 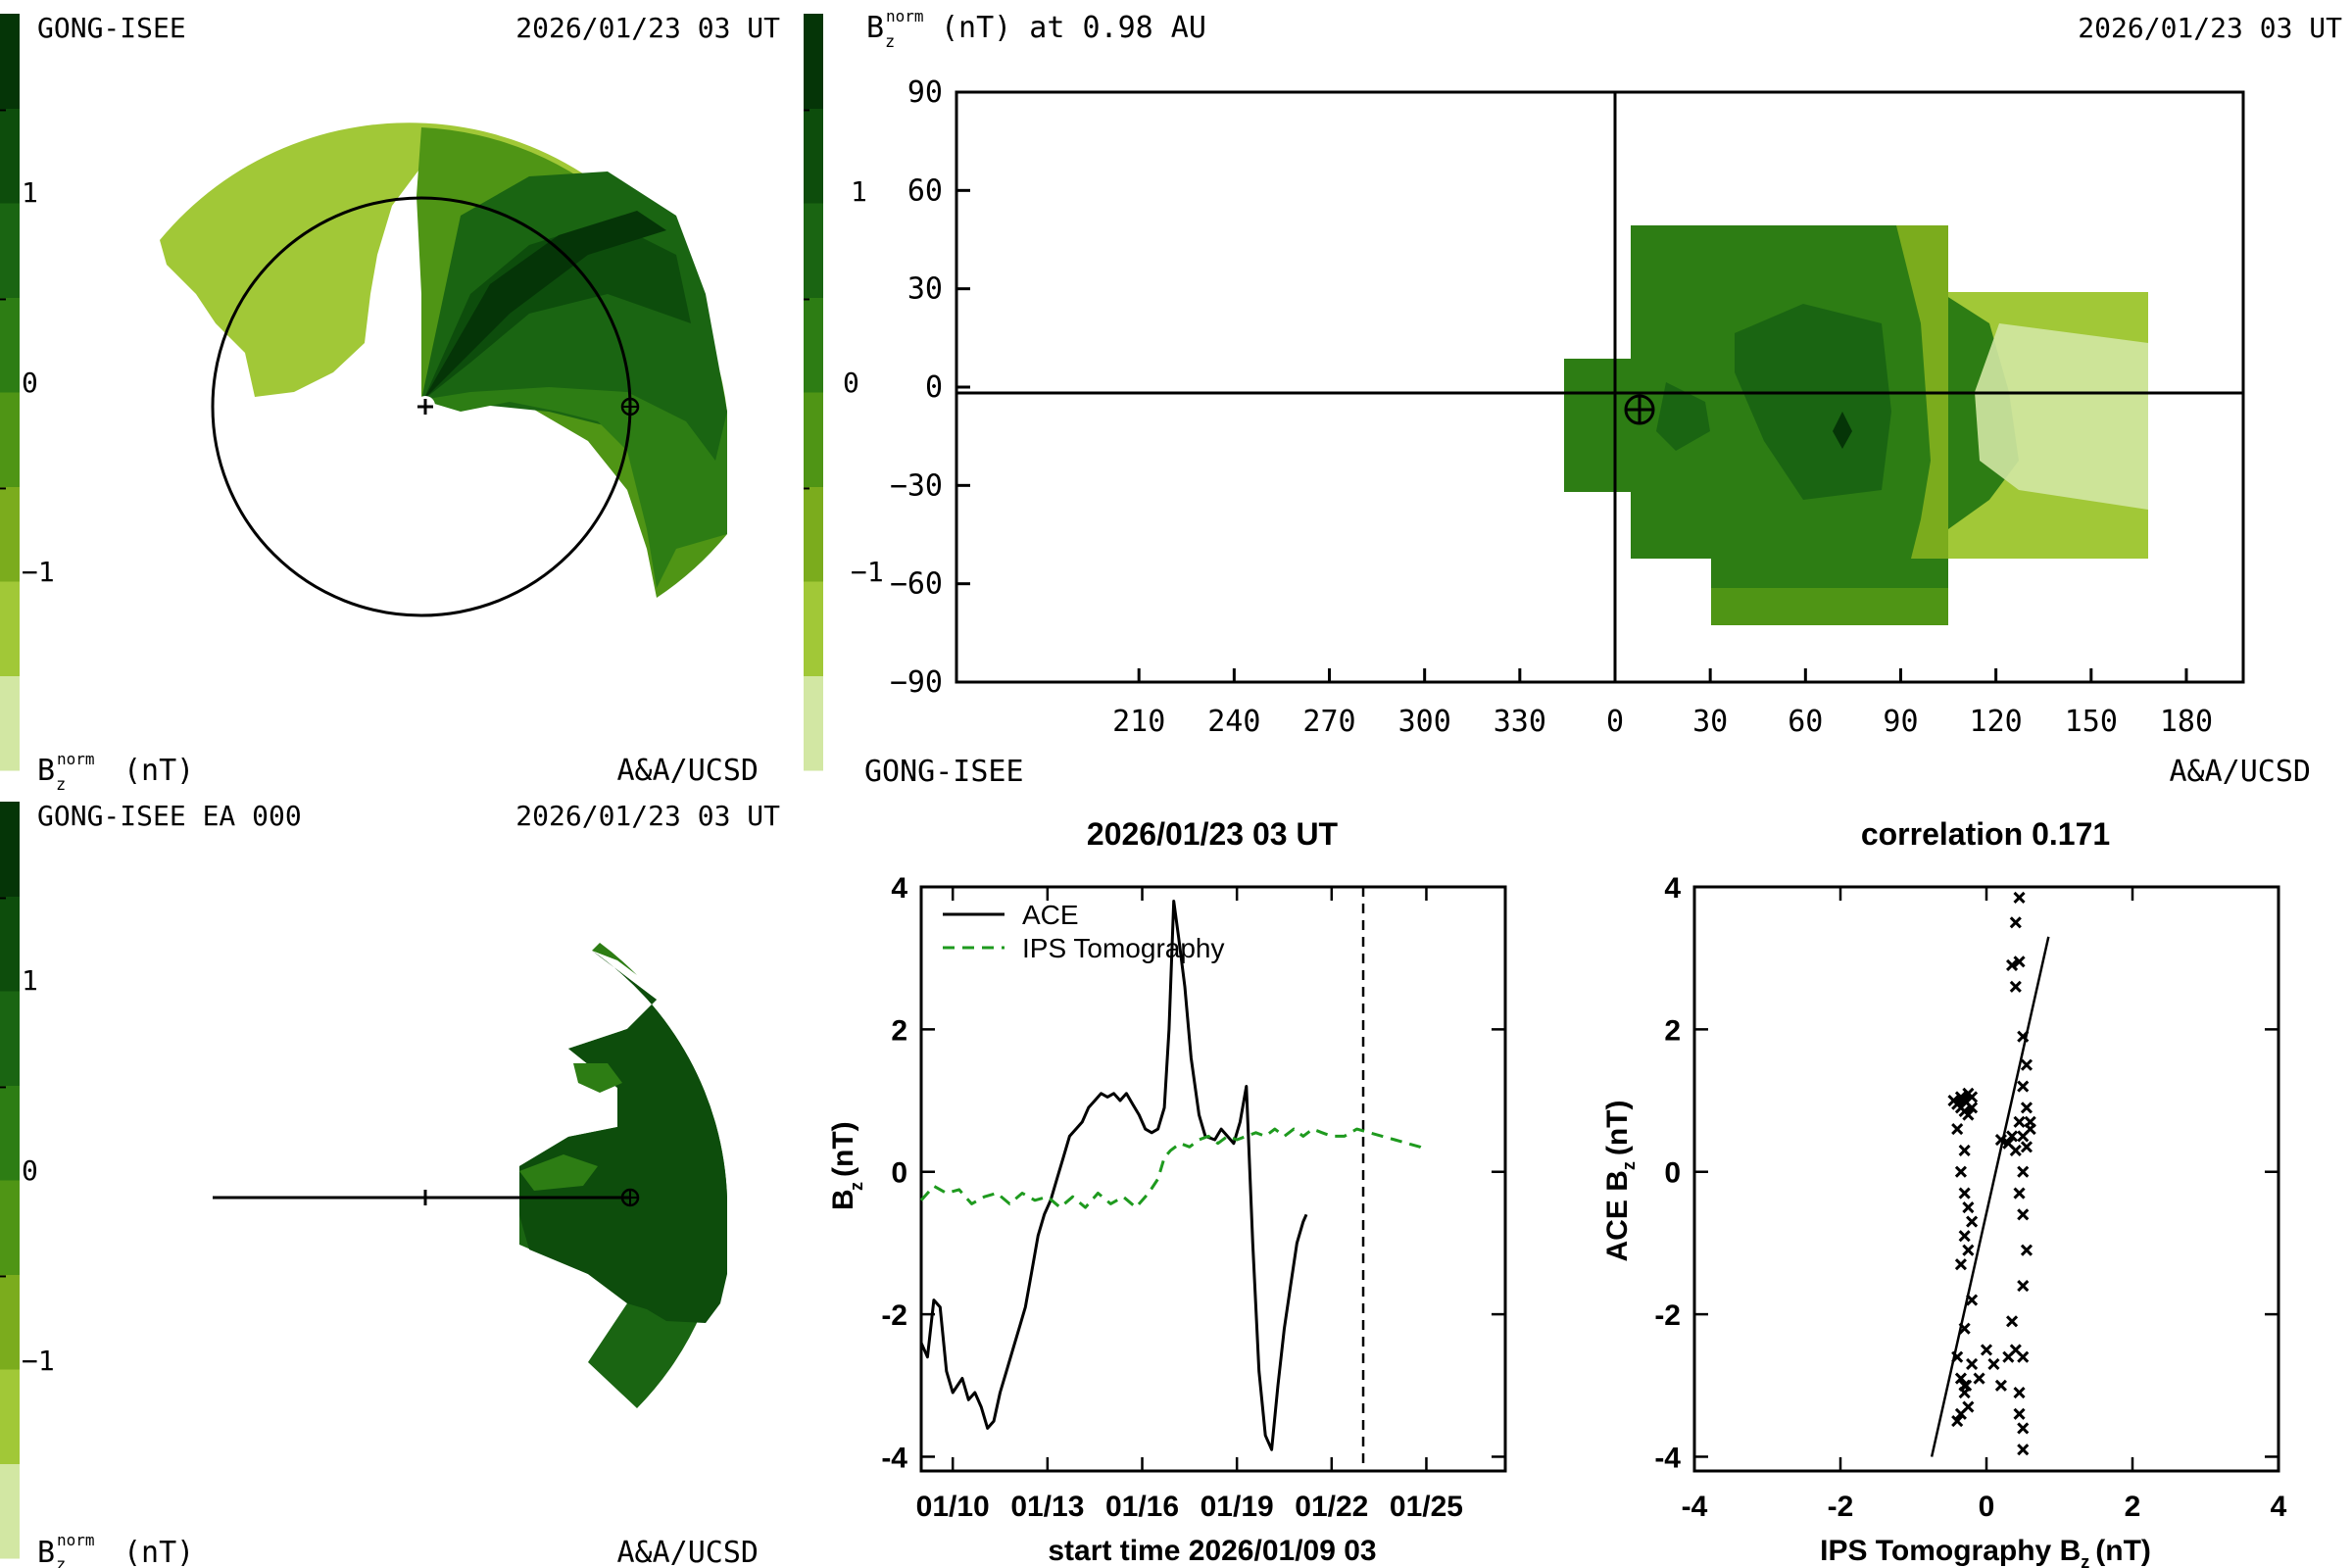 I want to click on timeseries-frame, so click(x=1213, y=1179).